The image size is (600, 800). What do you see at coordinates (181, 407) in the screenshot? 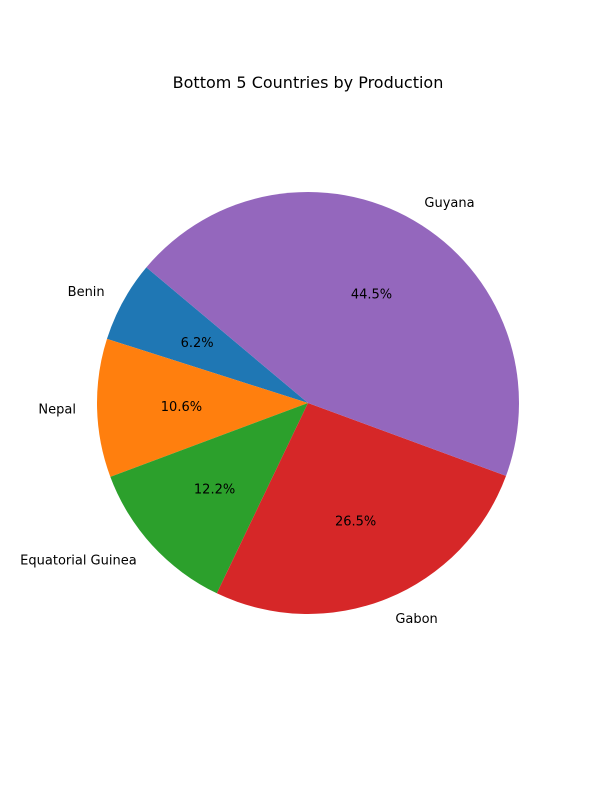
I see `percent-label: 10.6%` at bounding box center [181, 407].